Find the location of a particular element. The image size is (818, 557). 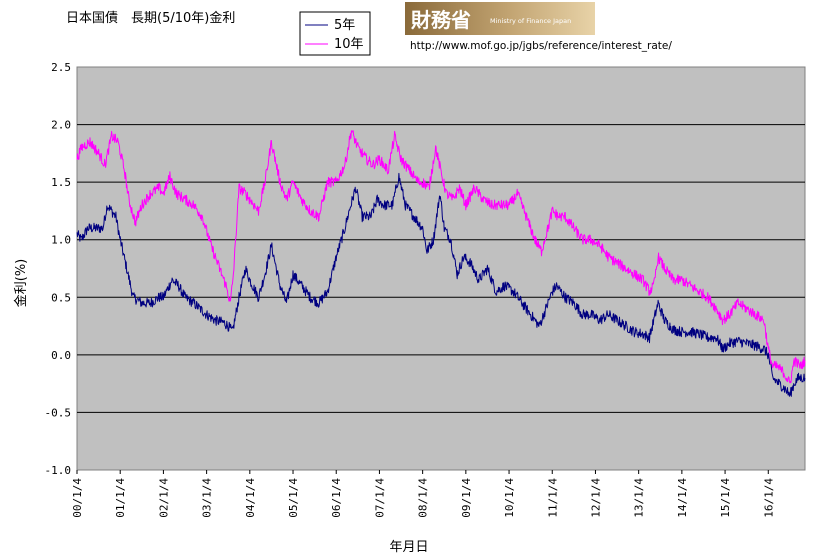

x-tick-label: 08/1/4 is located at coordinates (423, 498).